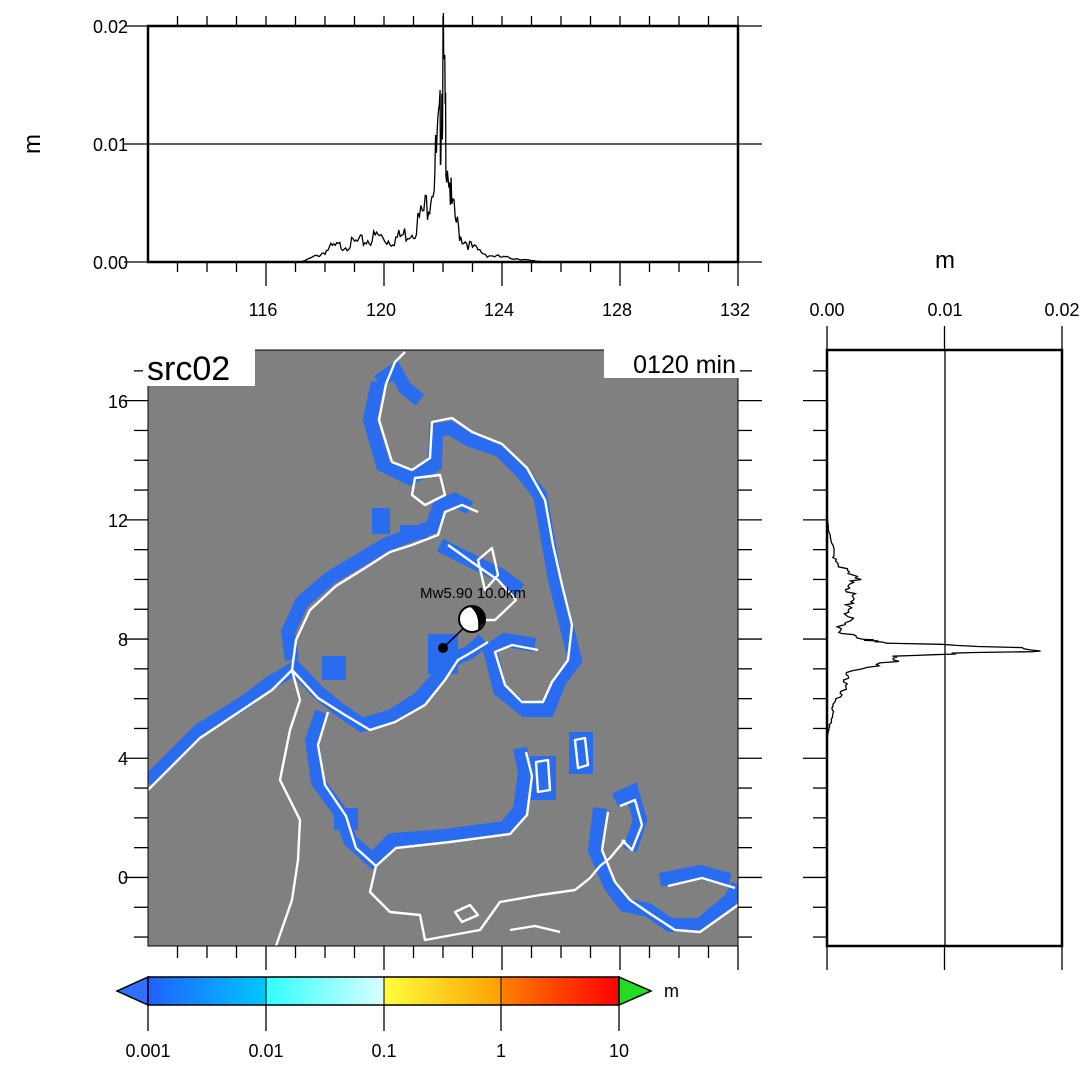 This screenshot has width=1088, height=1065. I want to click on top-ytick-label: 0.02, so click(110, 27).